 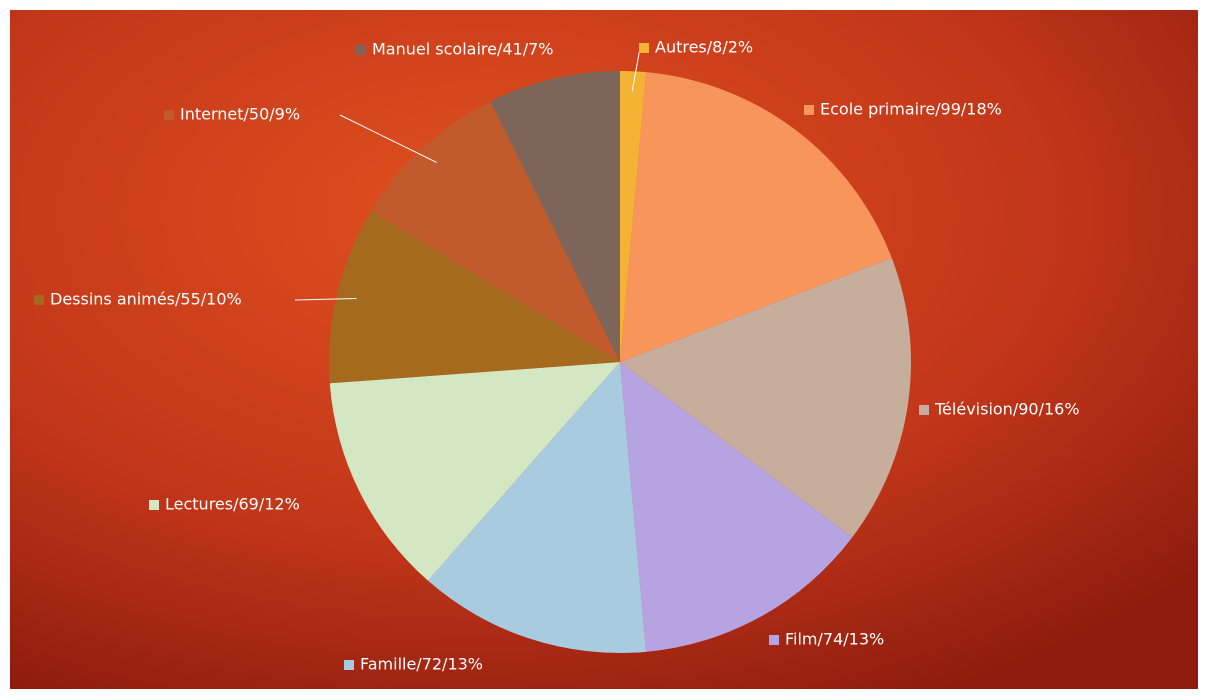 What do you see at coordinates (421, 664) in the screenshot?
I see `data-label: Famille/72/13%` at bounding box center [421, 664].